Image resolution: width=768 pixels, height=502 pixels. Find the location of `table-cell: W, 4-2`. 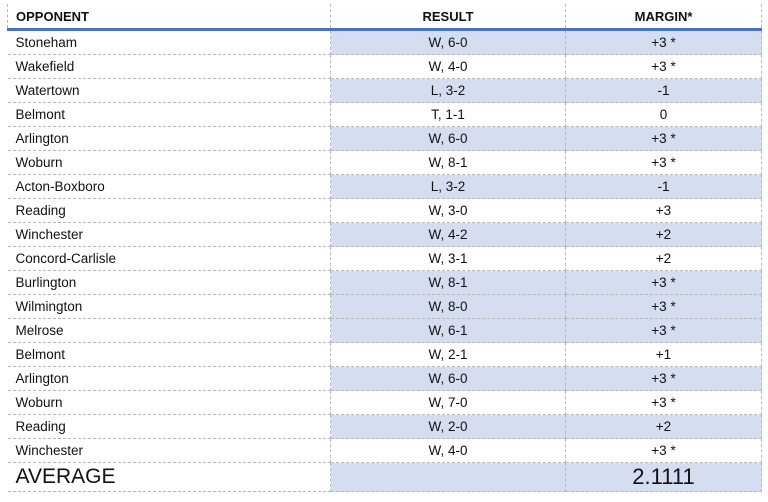

table-cell: W, 4-2 is located at coordinates (448, 234).